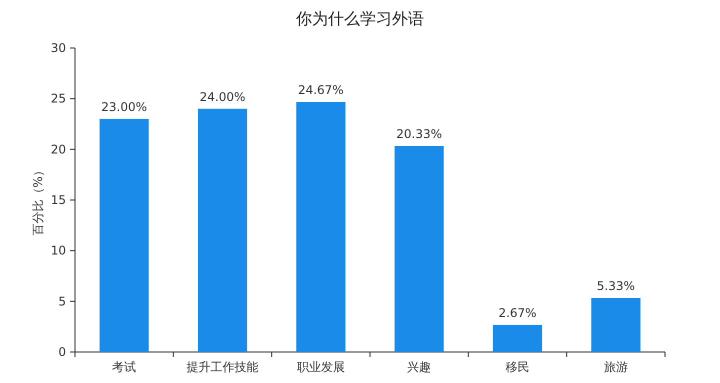 The height and width of the screenshot is (383, 720). What do you see at coordinates (320, 367) in the screenshot?
I see `xtick: 职业发展` at bounding box center [320, 367].